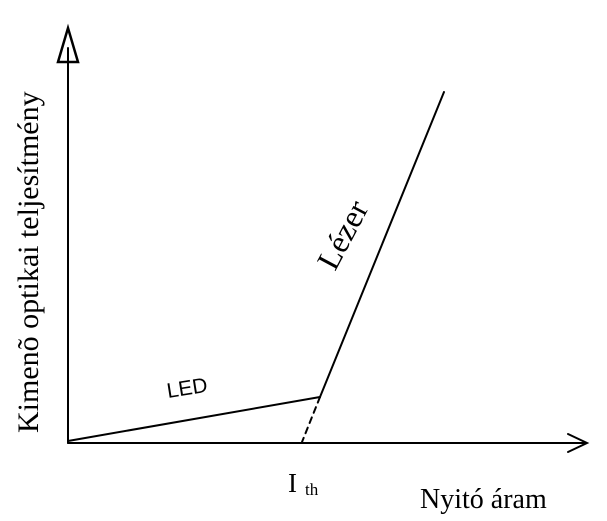 This screenshot has width=607, height=521. I want to click on threshold-label-main: I, so click(292, 483).